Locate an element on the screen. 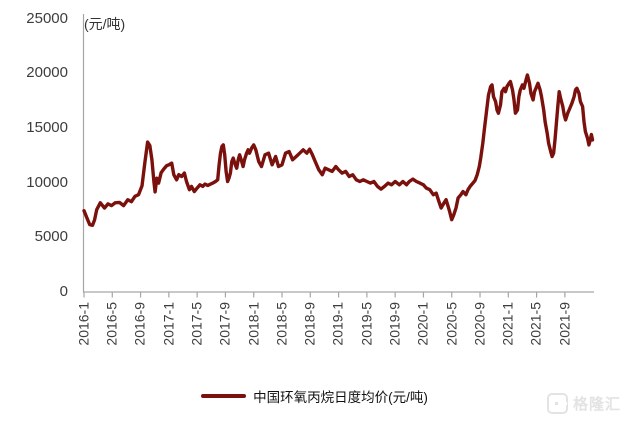 Image resolution: width=629 pixels, height=424 pixels. watermark-brand-text: 格隆汇 is located at coordinates (596, 404).